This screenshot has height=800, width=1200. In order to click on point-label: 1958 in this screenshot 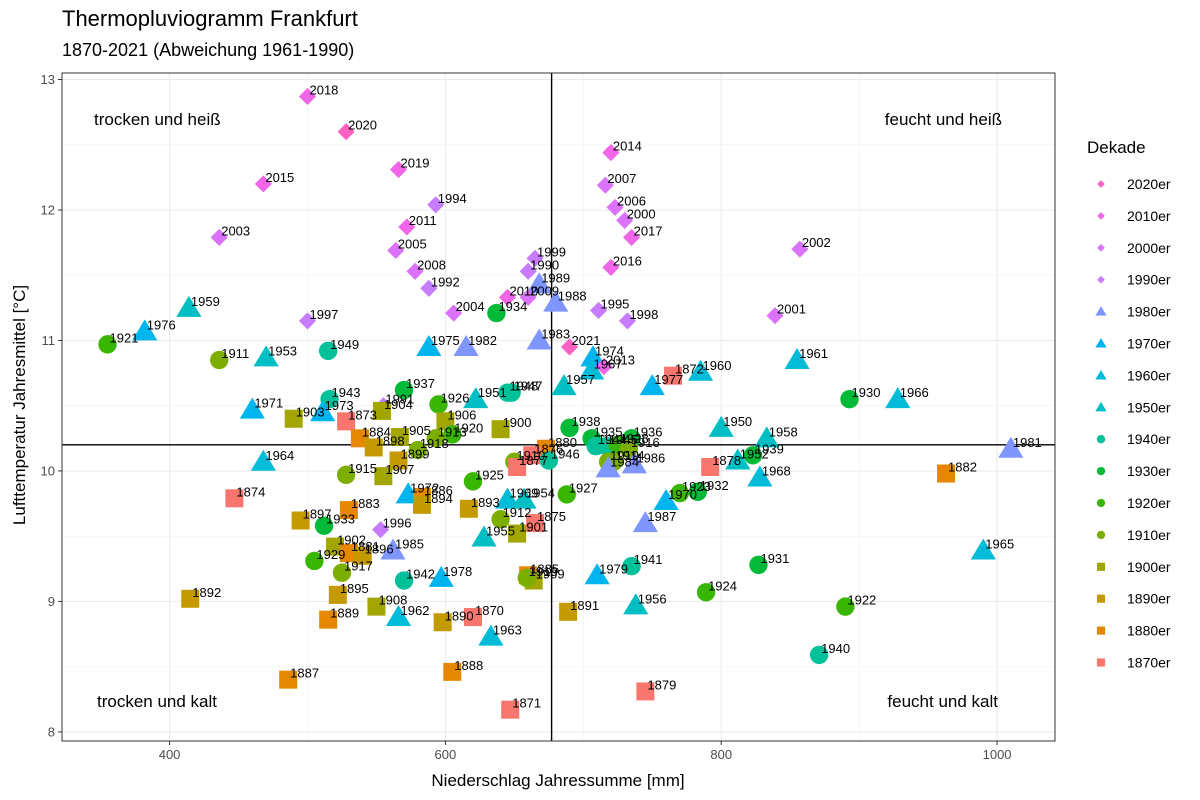, I will do `click(783, 431)`.